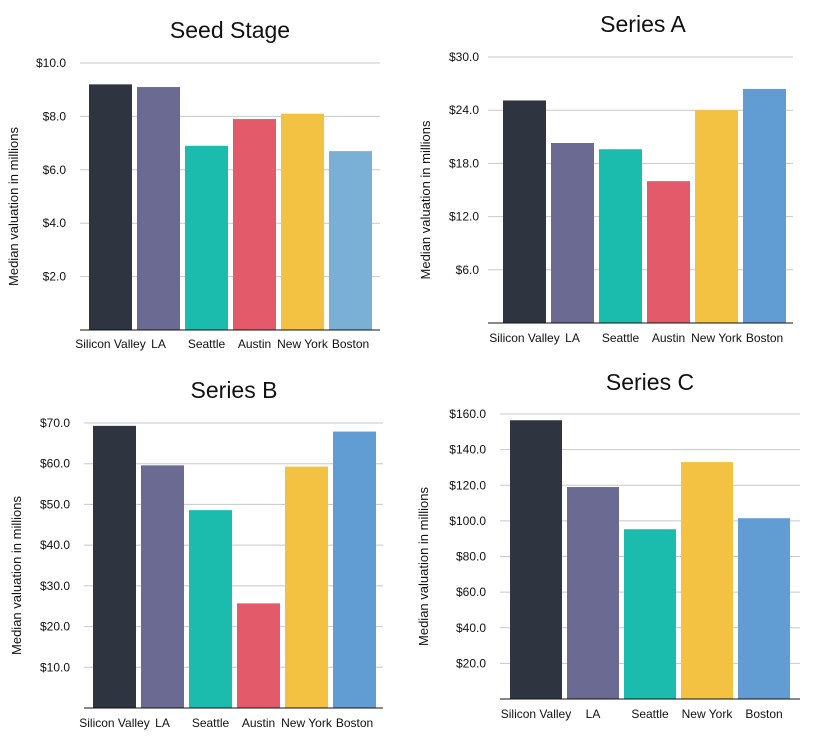  I want to click on series-c-bar-silicon-valley, so click(536, 559).